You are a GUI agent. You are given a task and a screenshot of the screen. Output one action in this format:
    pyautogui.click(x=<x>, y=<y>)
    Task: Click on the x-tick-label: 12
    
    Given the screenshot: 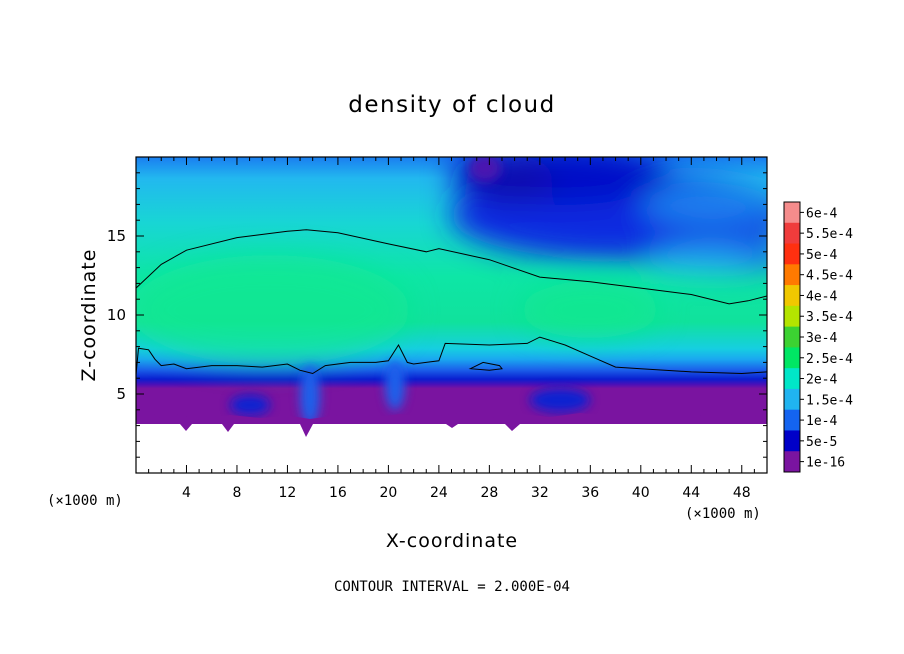 What is the action you would take?
    pyautogui.click(x=288, y=493)
    